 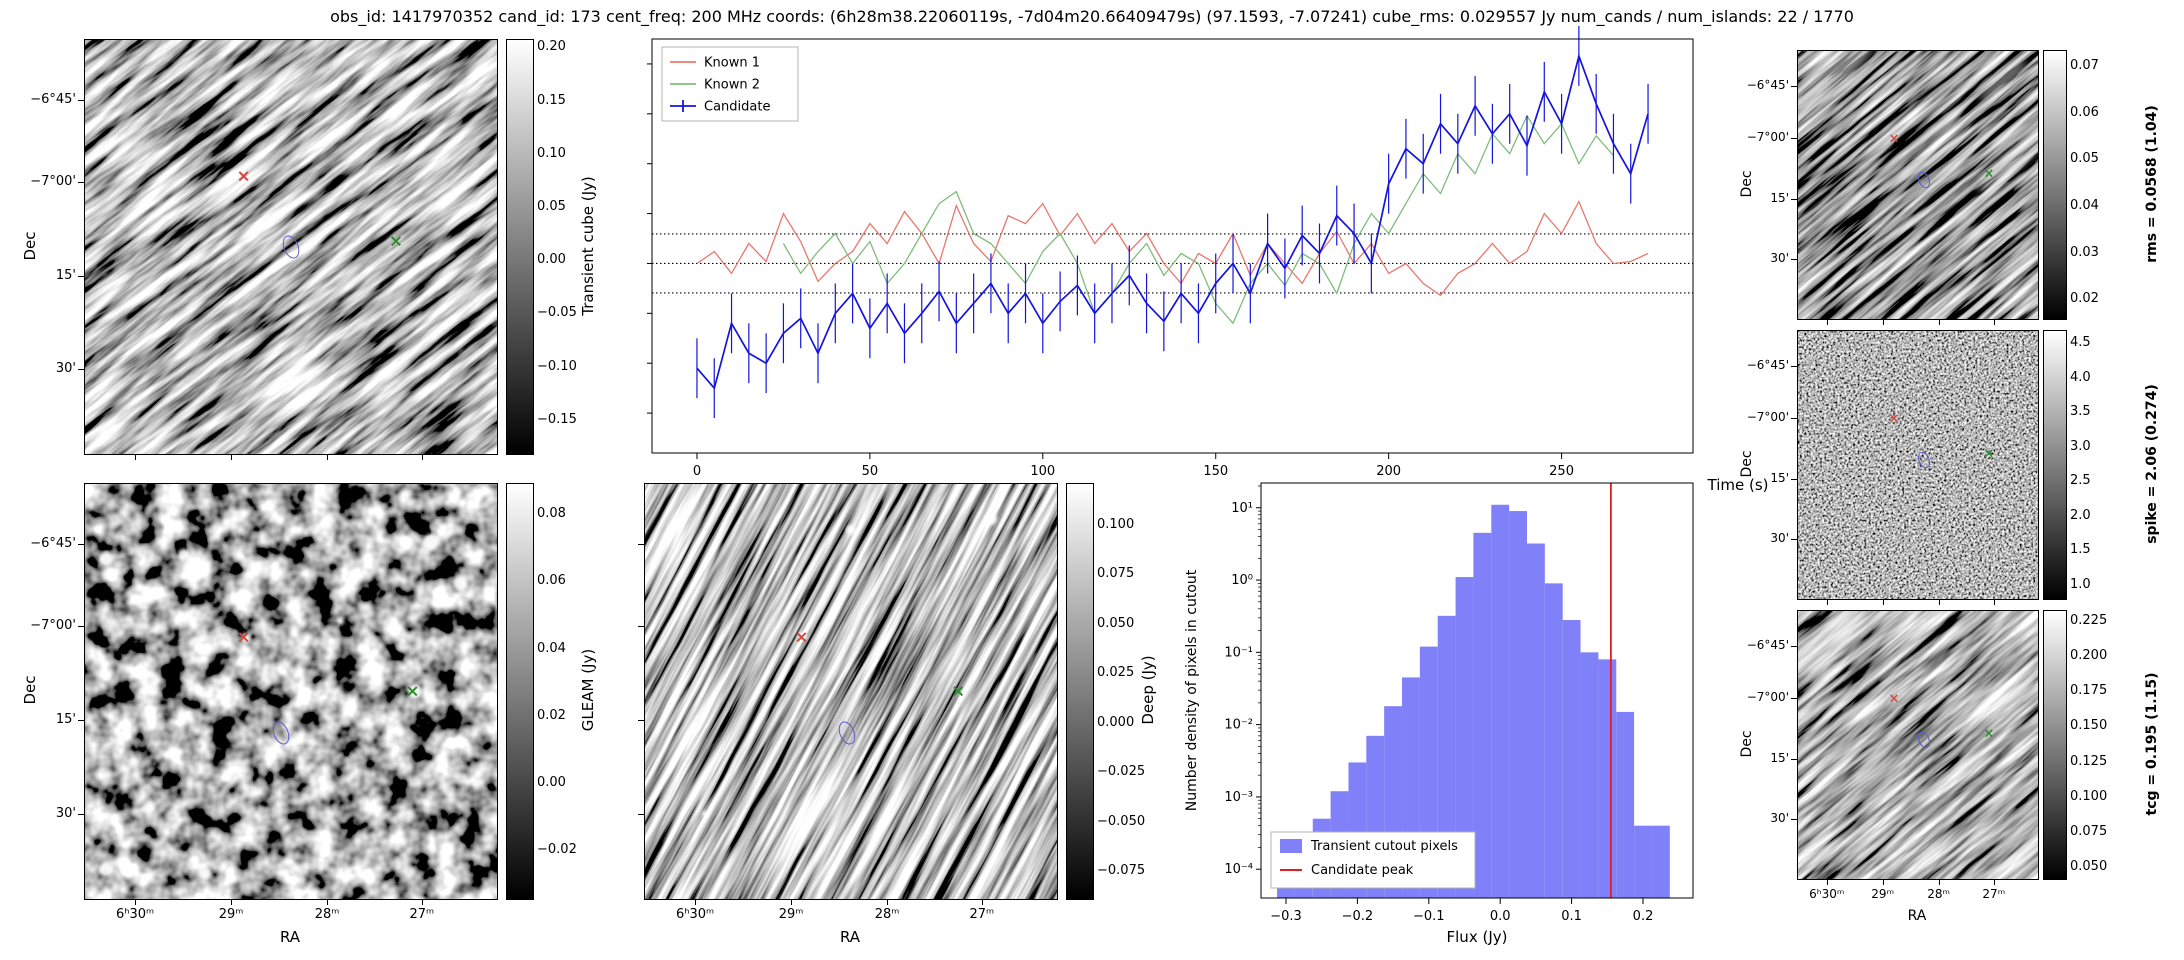 What do you see at coordinates (1373, 860) in the screenshot?
I see `histogram-legend: Transient cutout pixels Candidate peak` at bounding box center [1373, 860].